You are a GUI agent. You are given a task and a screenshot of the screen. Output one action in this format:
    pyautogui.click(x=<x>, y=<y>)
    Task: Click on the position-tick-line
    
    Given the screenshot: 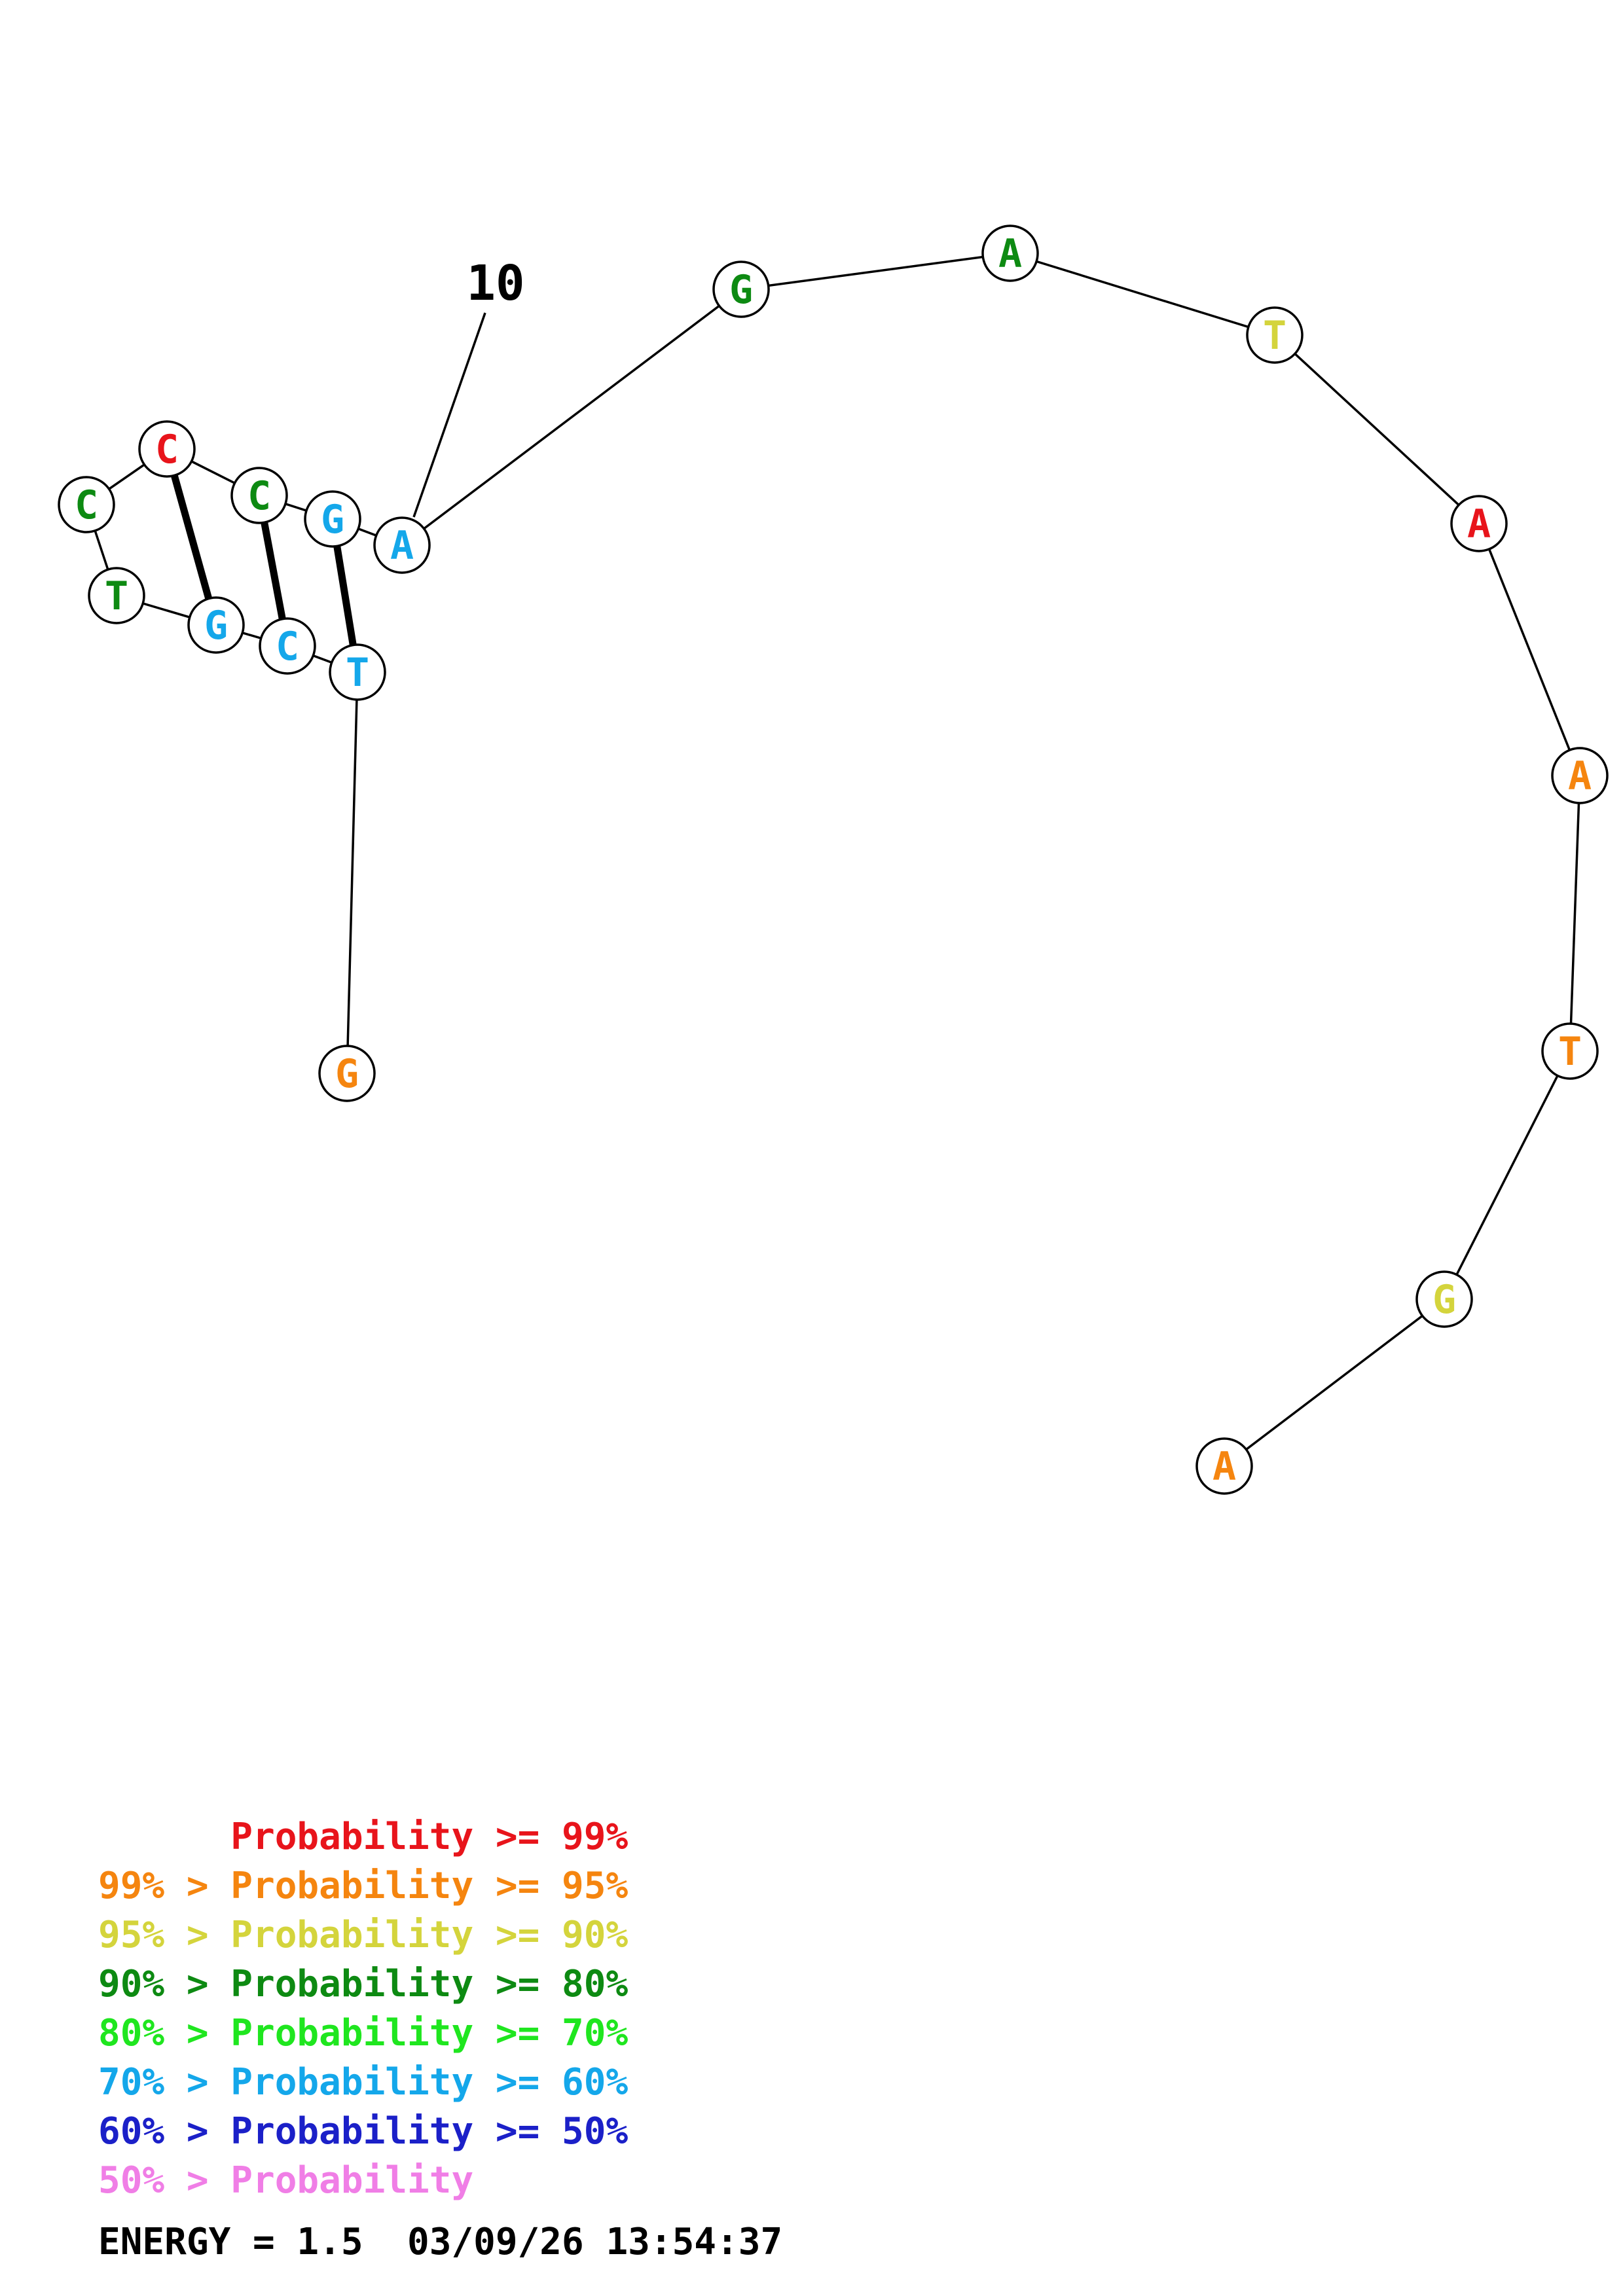 What is the action you would take?
    pyautogui.click(x=449, y=415)
    